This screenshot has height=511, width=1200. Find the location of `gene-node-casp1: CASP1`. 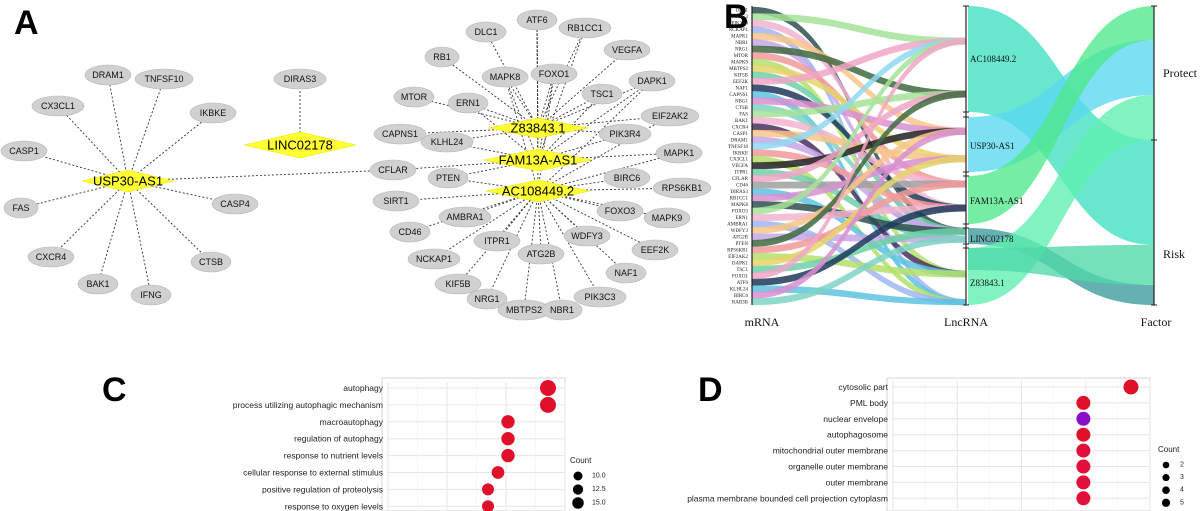

gene-node-casp1: CASP1 is located at coordinates (24, 151).